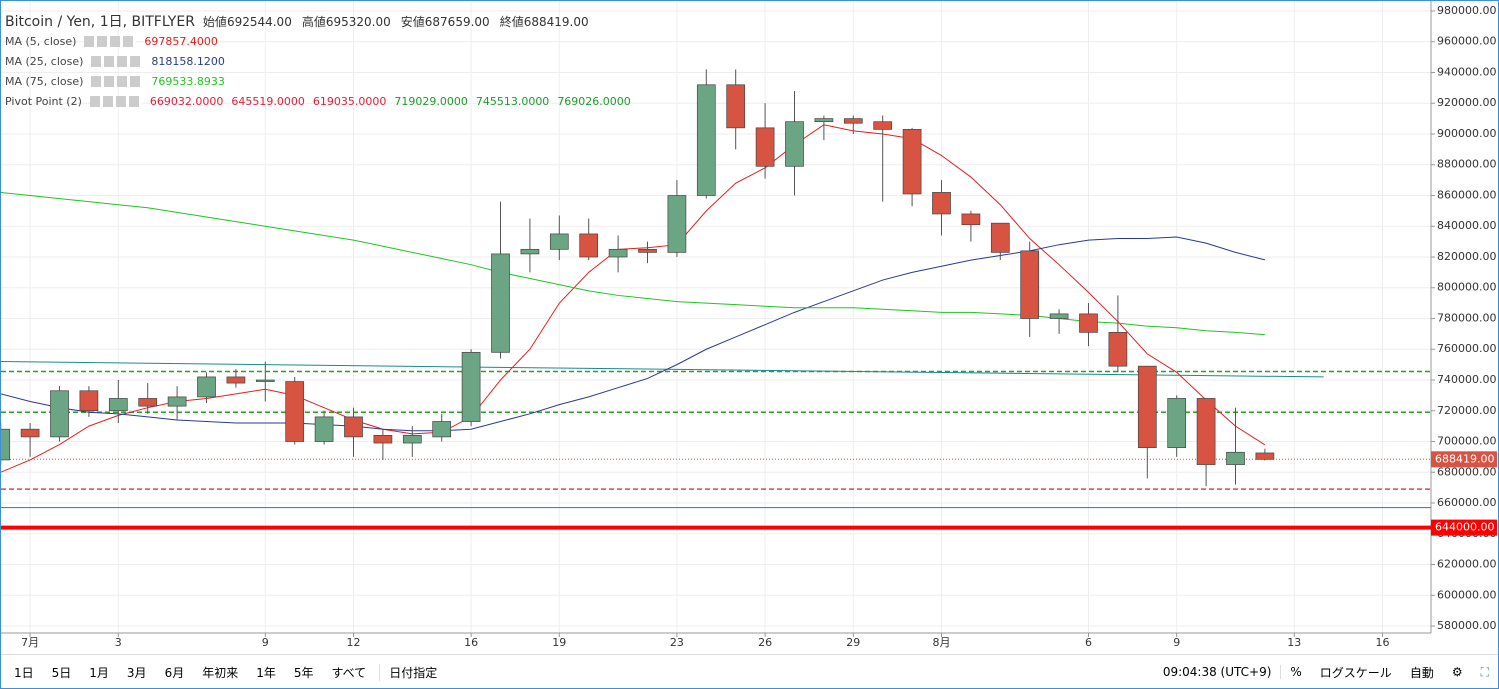 This screenshot has height=689, width=1499. Describe the element at coordinates (181, 41) in the screenshot. I see `indicator-value: 697857.4000` at that location.